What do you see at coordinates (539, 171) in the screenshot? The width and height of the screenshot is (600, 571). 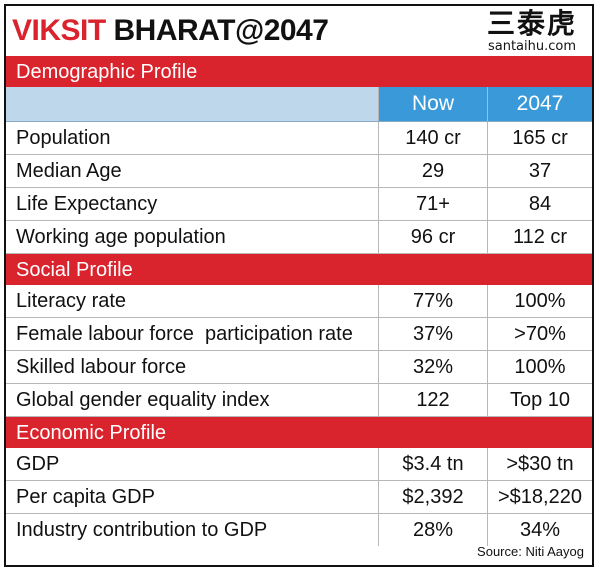 I see `row-2047-value: 37` at bounding box center [539, 171].